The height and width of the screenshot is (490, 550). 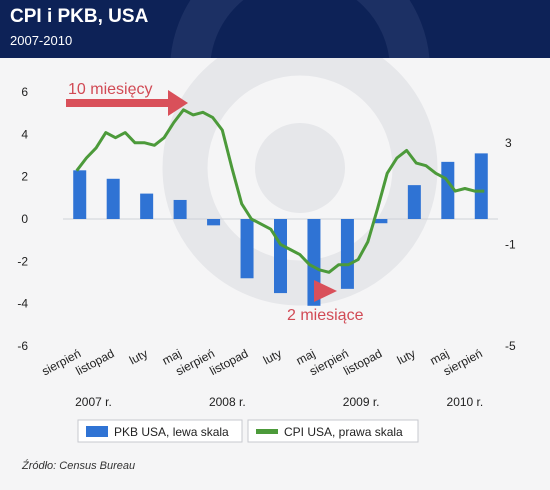 I want to click on right-axis-ticks: -5 -1 3, so click(x=510, y=244).